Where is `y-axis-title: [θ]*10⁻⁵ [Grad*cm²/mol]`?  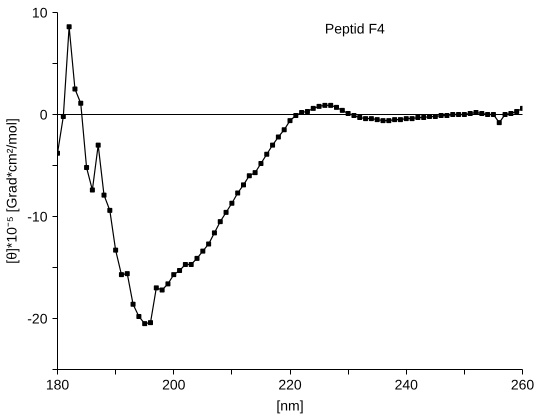 y-axis-title: [θ]*10⁻⁵ [Grad*cm²/mol] is located at coordinates (11, 191).